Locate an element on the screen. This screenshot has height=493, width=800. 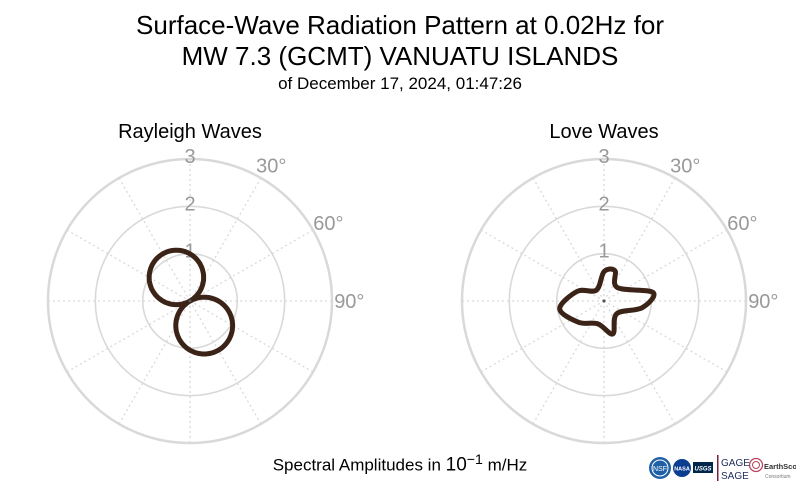
gage-text: GAGE is located at coordinates (735, 463).